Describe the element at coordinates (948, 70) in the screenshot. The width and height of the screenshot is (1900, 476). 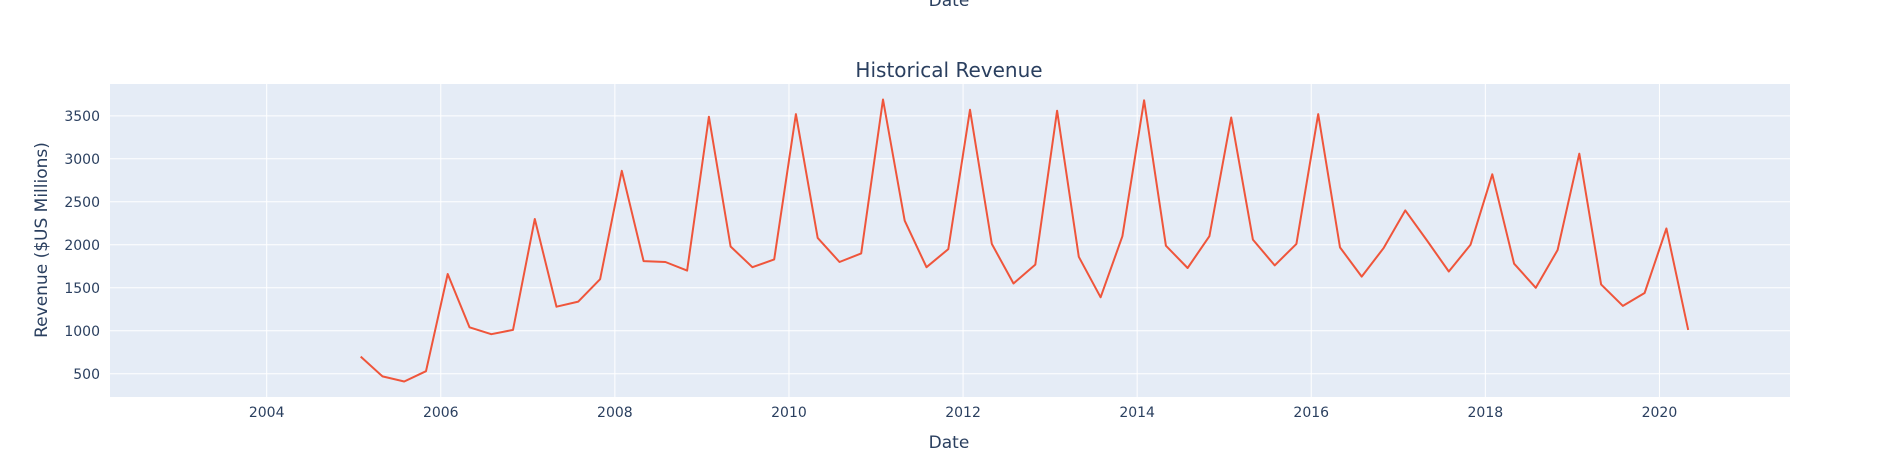
I see `chart-title: Historical Revenue` at that location.